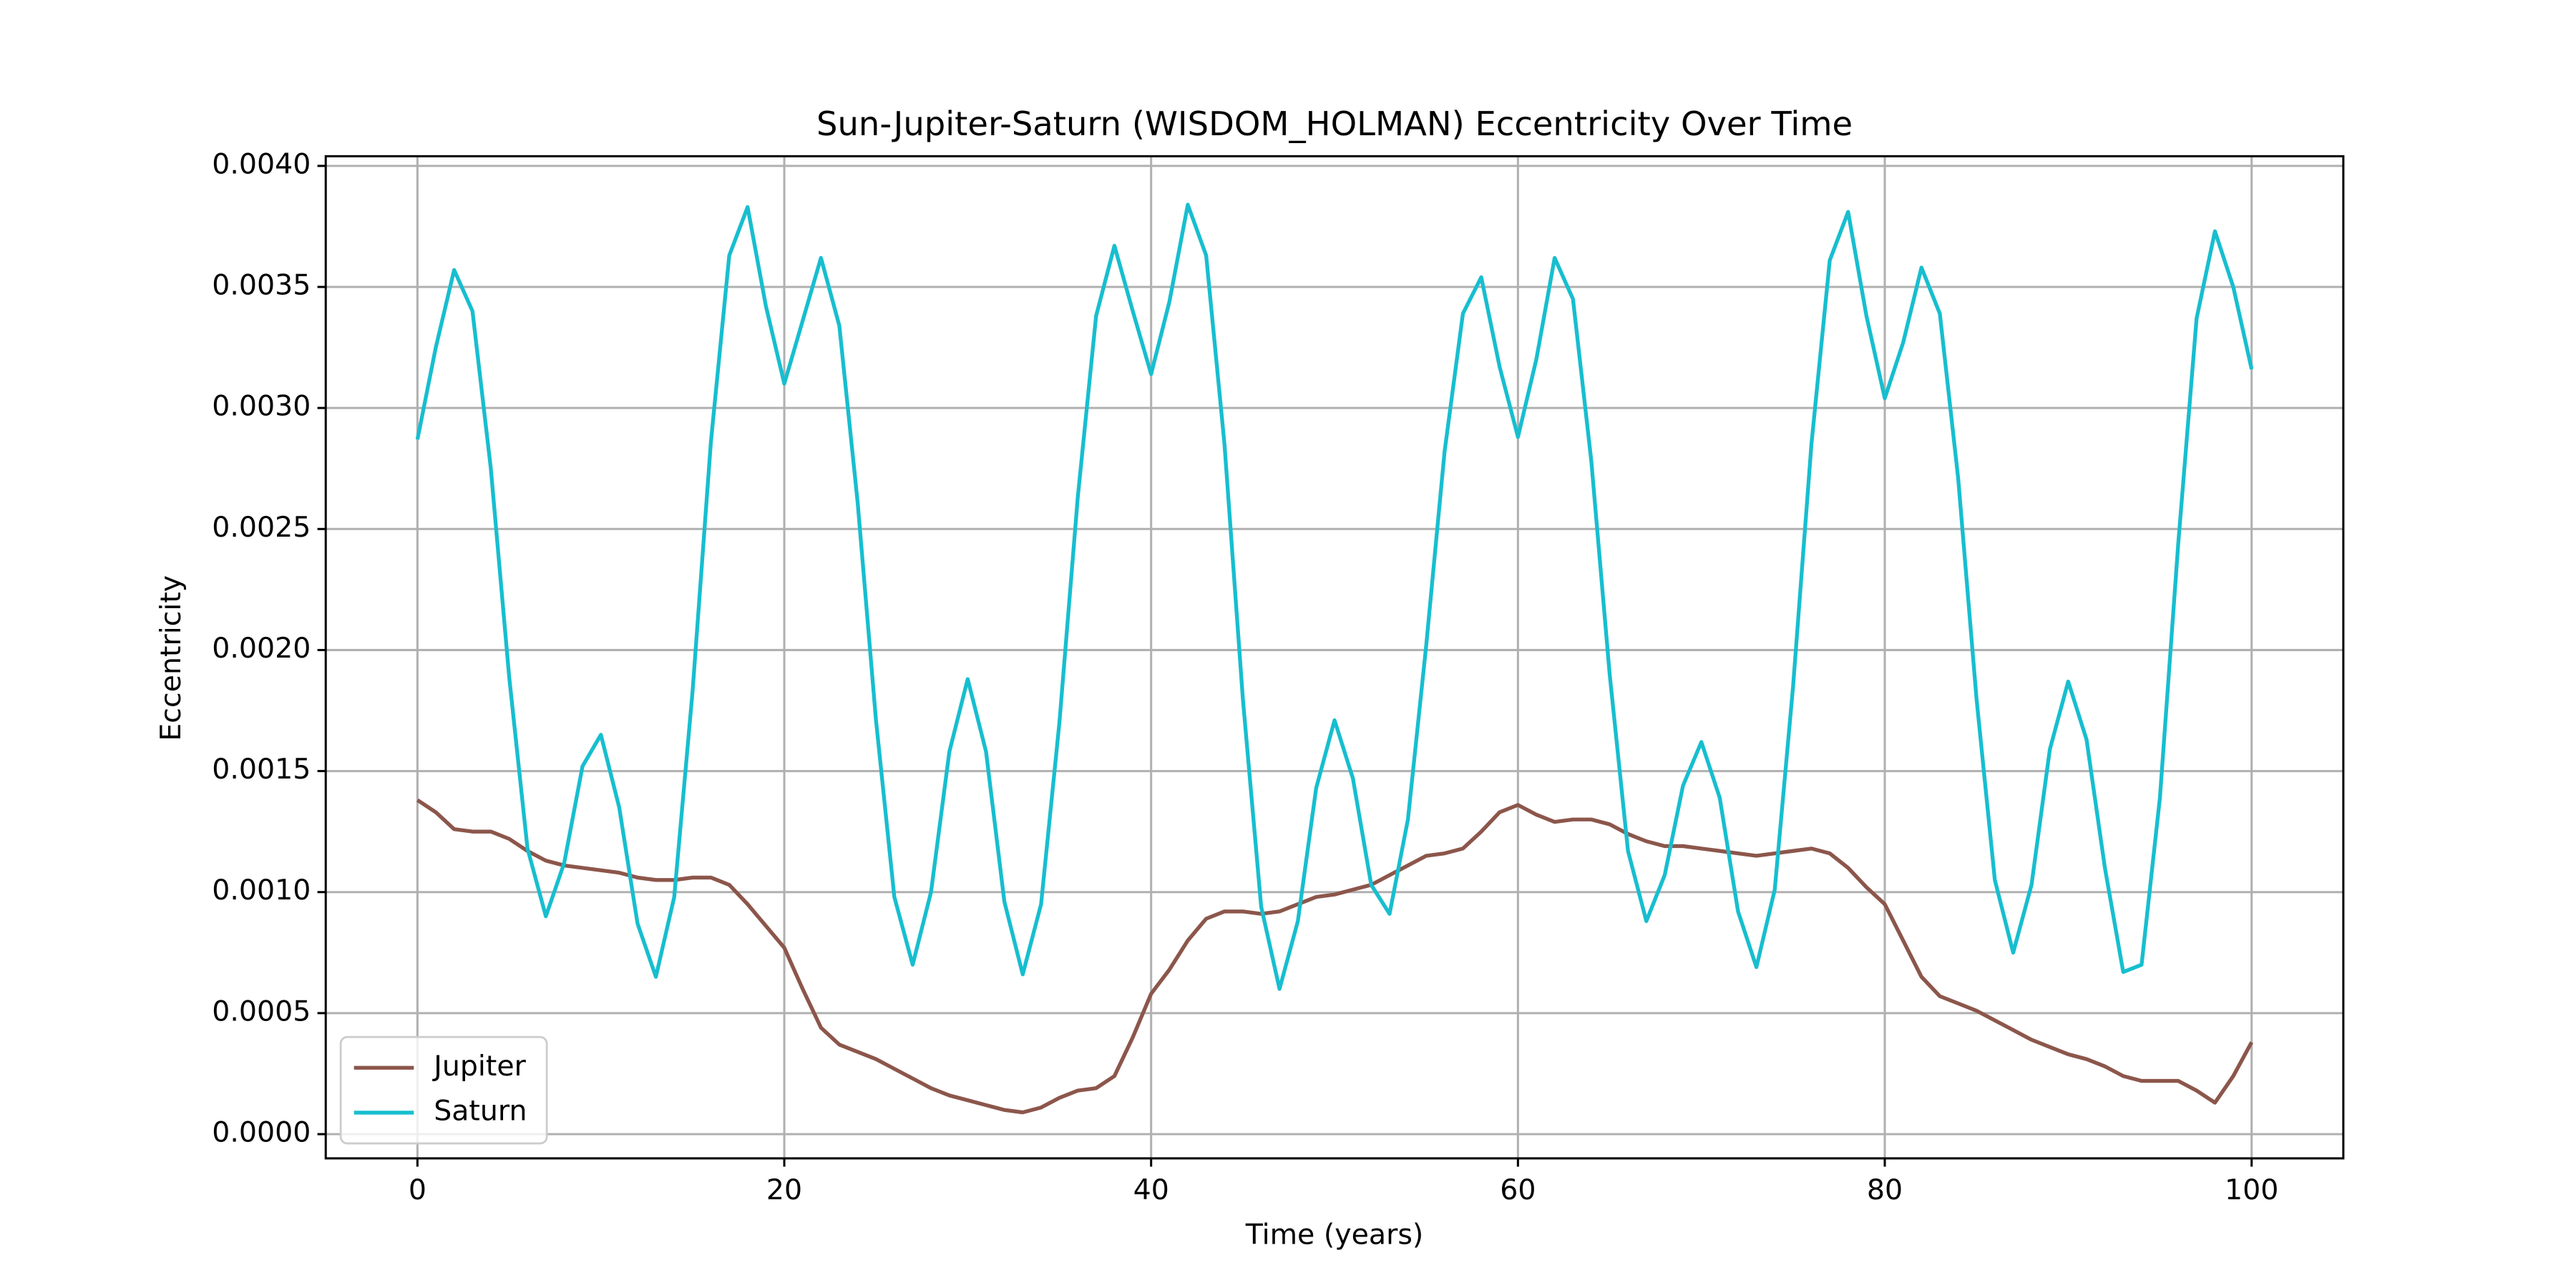  I want to click on x-tick-label: 100, so click(2251, 1190).